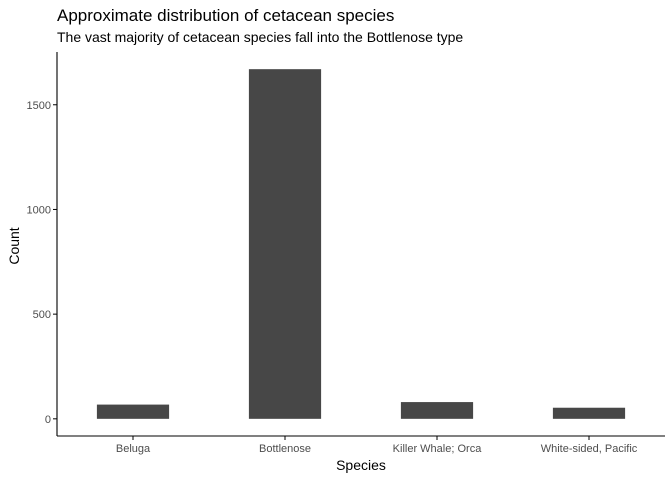 Image resolution: width=672 pixels, height=480 pixels. I want to click on bar-bottlenose, so click(285, 244).